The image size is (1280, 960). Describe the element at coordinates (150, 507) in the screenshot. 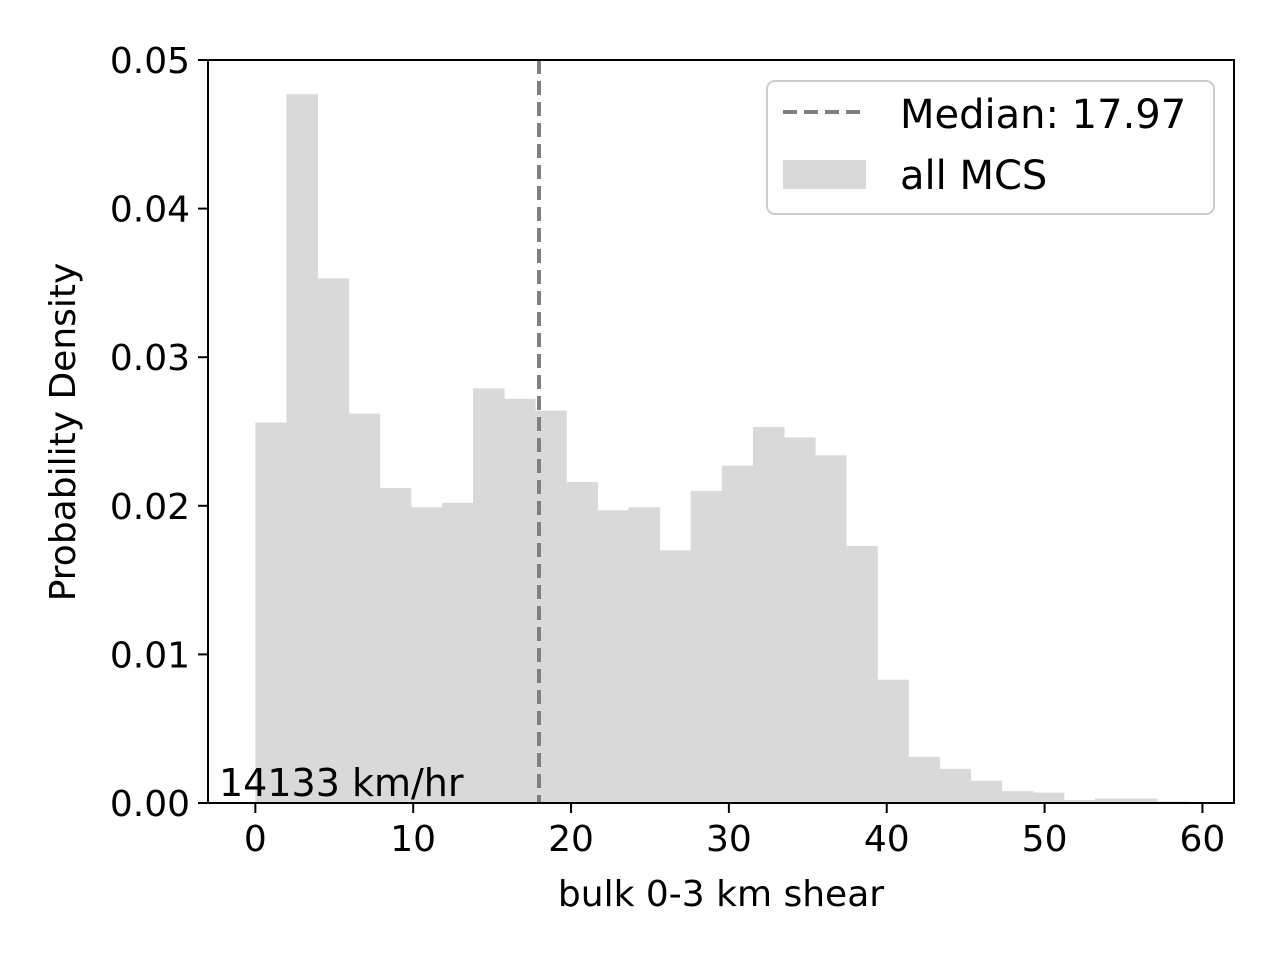

I see `y-tick-label: 0.02` at that location.